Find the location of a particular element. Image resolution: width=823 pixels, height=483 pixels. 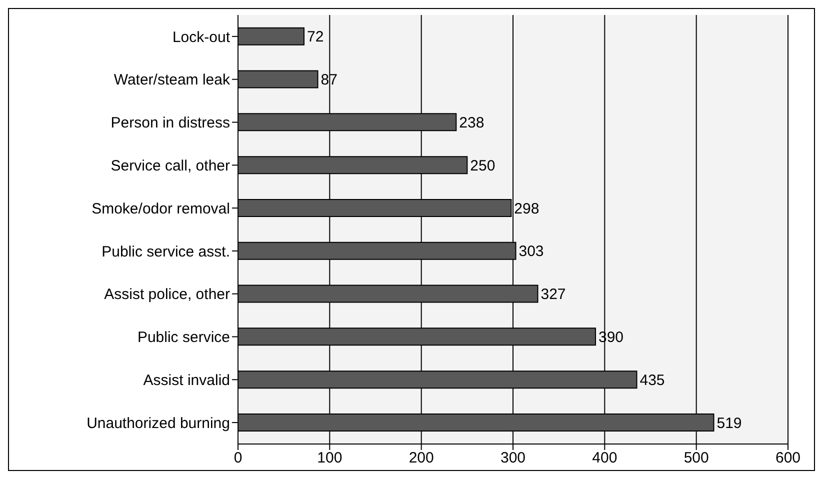

data-label: 519 is located at coordinates (729, 423).